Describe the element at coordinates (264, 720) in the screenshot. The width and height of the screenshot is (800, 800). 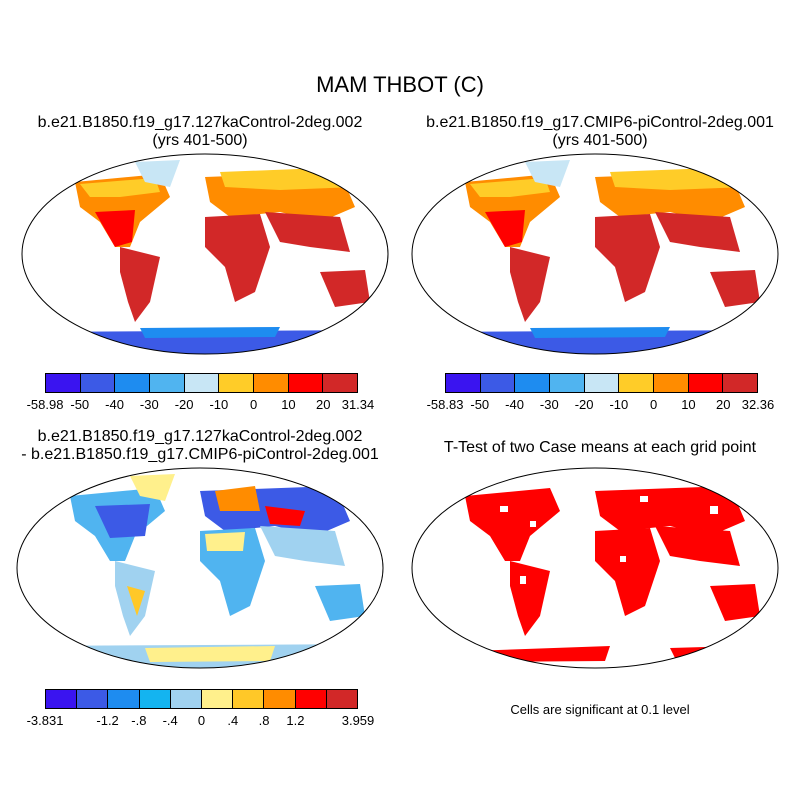
I see `diff-colorbar-label: .8` at that location.